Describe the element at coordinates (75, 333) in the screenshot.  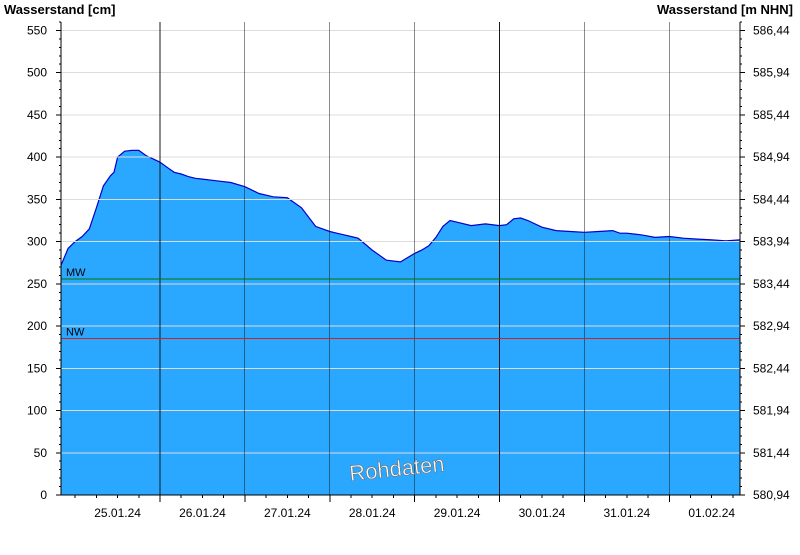
I see `reference-label-nw: NW` at that location.